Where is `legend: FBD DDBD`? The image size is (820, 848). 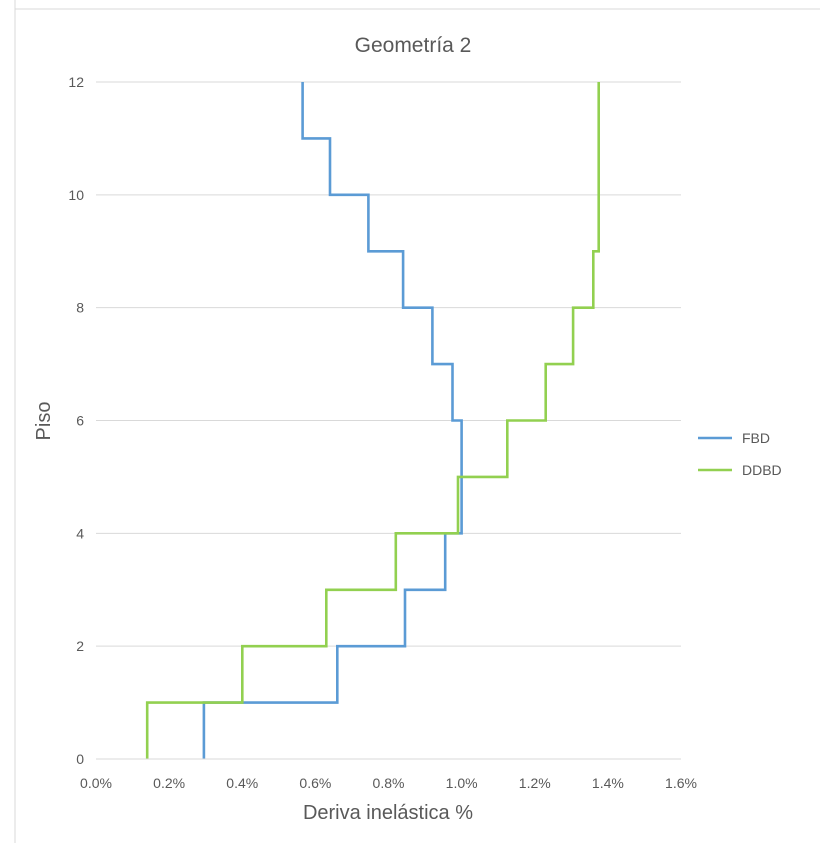
legend: FBD DDBD is located at coordinates (740, 454).